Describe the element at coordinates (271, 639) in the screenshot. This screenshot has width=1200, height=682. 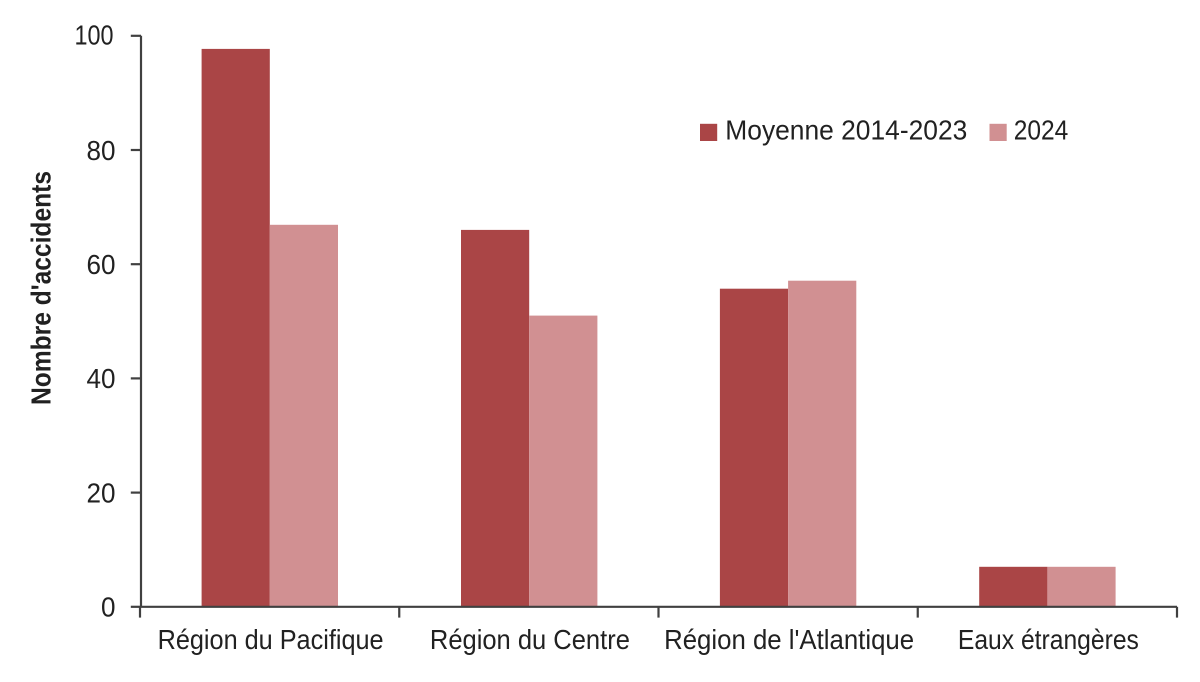
I see `svg-text: Région du Pacifique` at that location.